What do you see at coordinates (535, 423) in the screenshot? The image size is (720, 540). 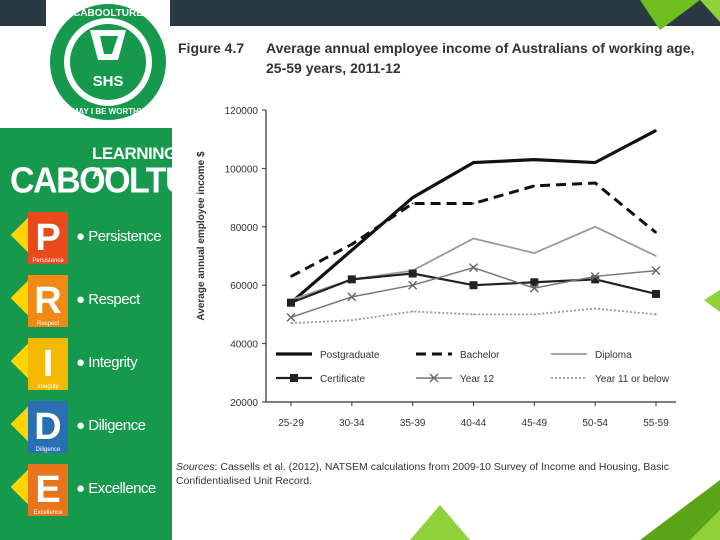 I see `x-tick-label: 45-49` at bounding box center [535, 423].